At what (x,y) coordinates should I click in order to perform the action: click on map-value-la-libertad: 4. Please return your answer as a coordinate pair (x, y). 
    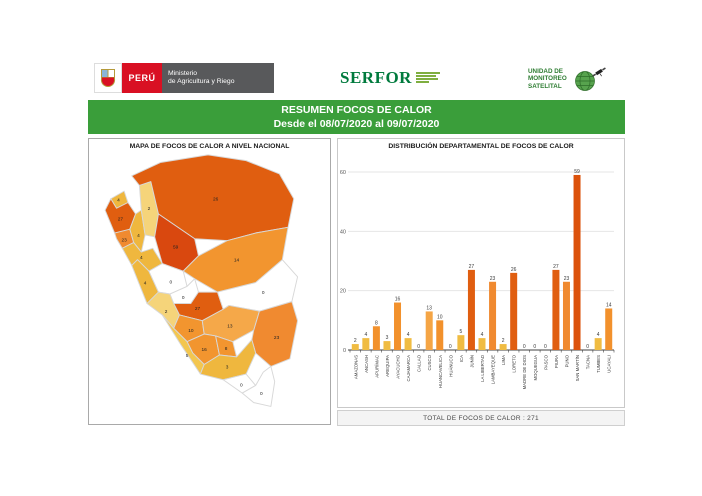
    Looking at the image, I should click on (141, 258).